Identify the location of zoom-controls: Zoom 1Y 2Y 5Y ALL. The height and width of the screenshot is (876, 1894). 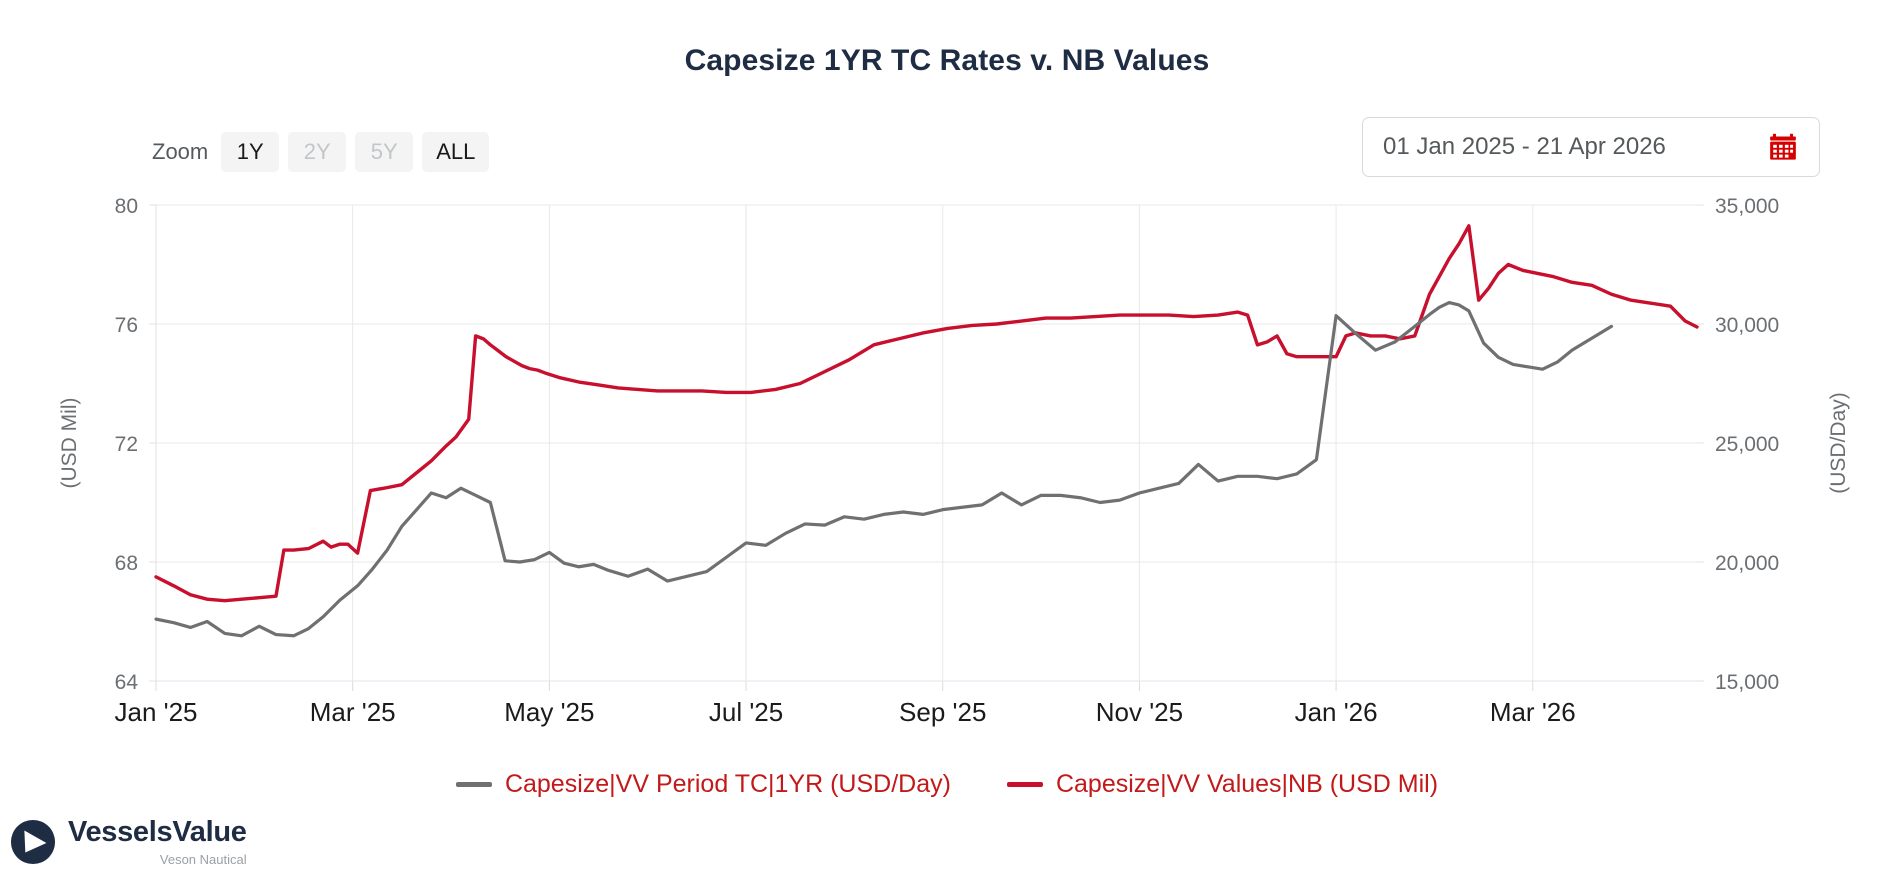
(321, 152).